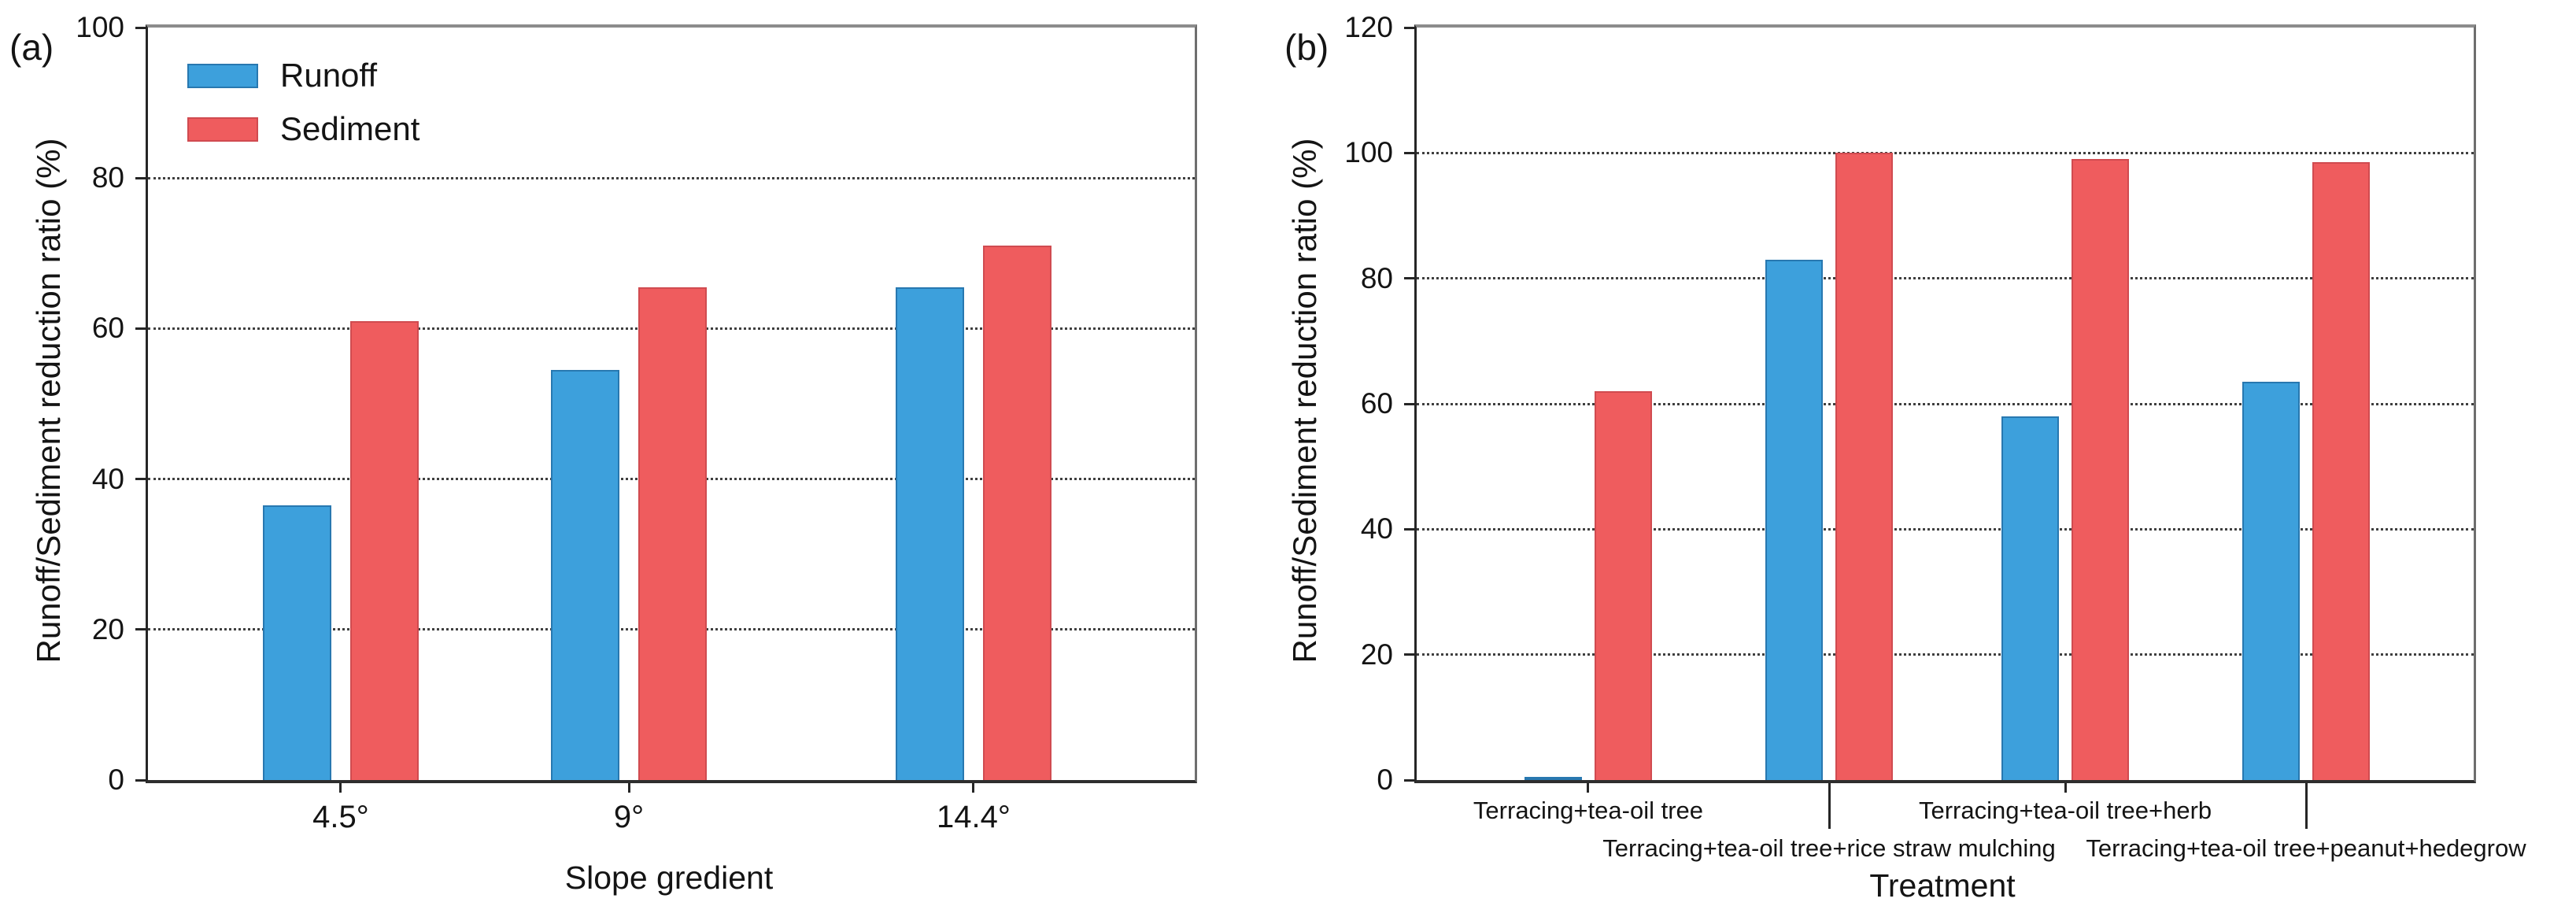 This screenshot has height=917, width=2576. I want to click on x-tick-label-3: 14.4°, so click(974, 817).